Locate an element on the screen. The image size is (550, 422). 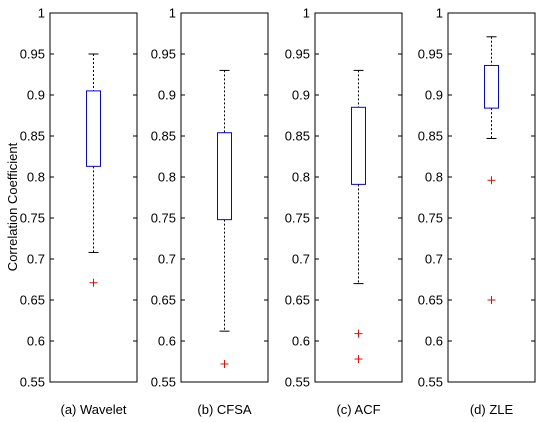
x-axis-label: (c) ACF is located at coordinates (358, 409).